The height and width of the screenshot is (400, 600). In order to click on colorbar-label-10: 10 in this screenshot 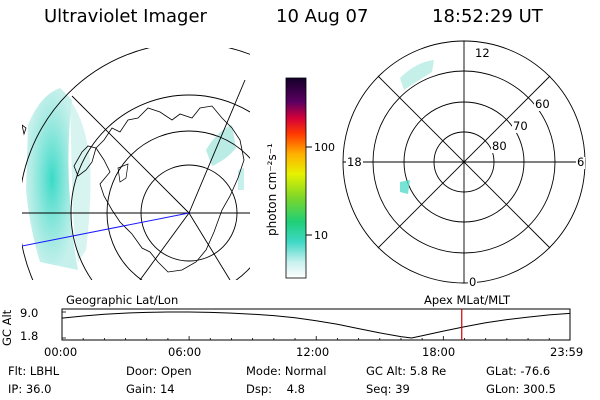, I will do `click(321, 235)`.